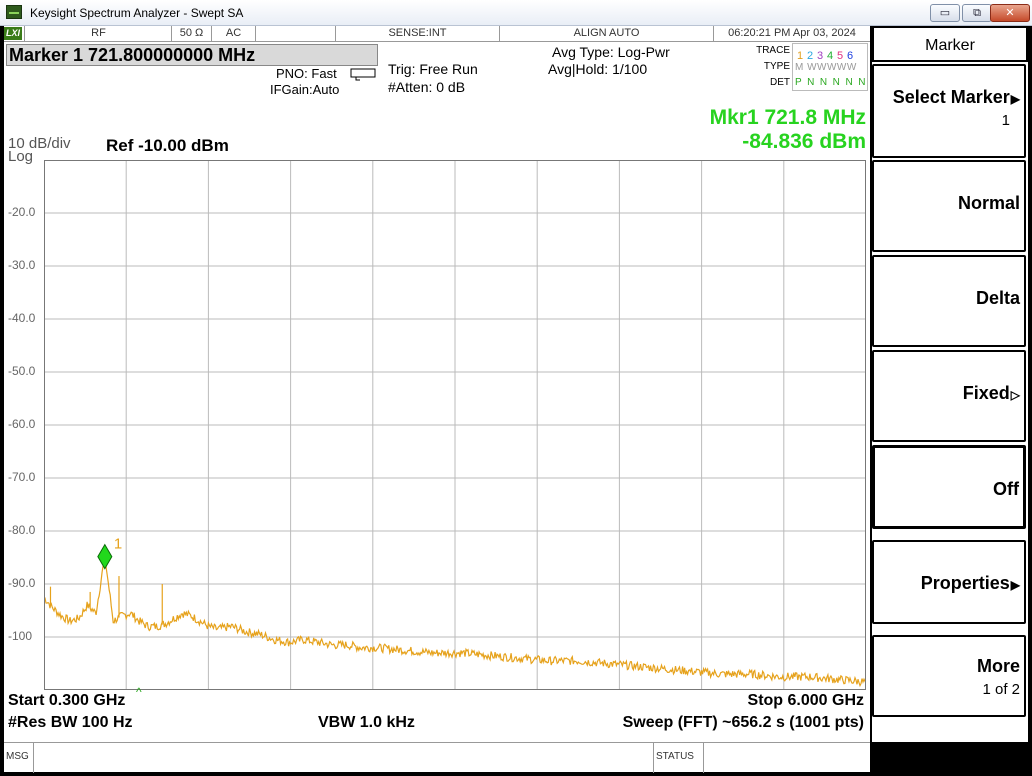  Describe the element at coordinates (1006, 489) in the screenshot. I see `off-label: Off` at that location.